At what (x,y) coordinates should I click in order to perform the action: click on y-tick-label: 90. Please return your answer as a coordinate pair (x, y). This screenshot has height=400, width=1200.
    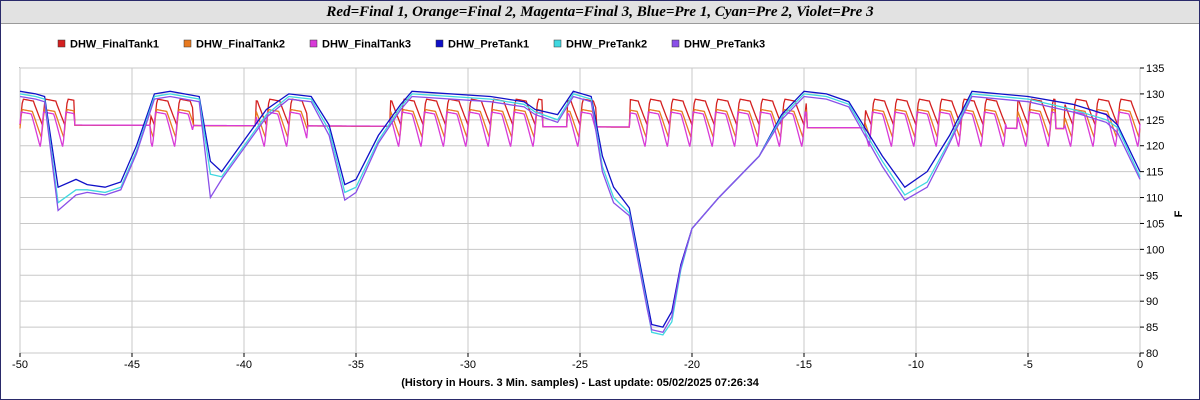
    Looking at the image, I should click on (1152, 302).